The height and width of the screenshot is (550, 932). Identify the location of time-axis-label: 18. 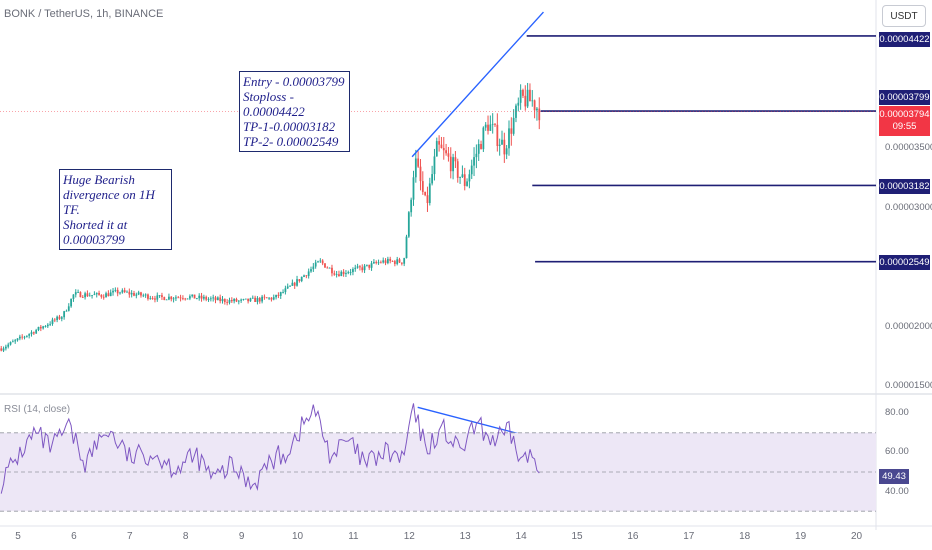
(745, 536).